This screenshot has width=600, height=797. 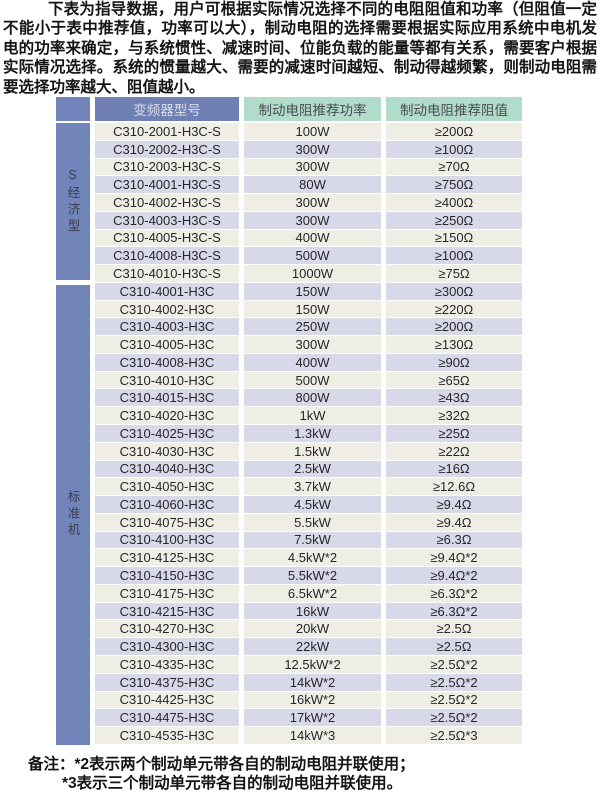 I want to click on table-row: C310-4005-H3C 300W ≥130Ω, so click(x=308, y=344).